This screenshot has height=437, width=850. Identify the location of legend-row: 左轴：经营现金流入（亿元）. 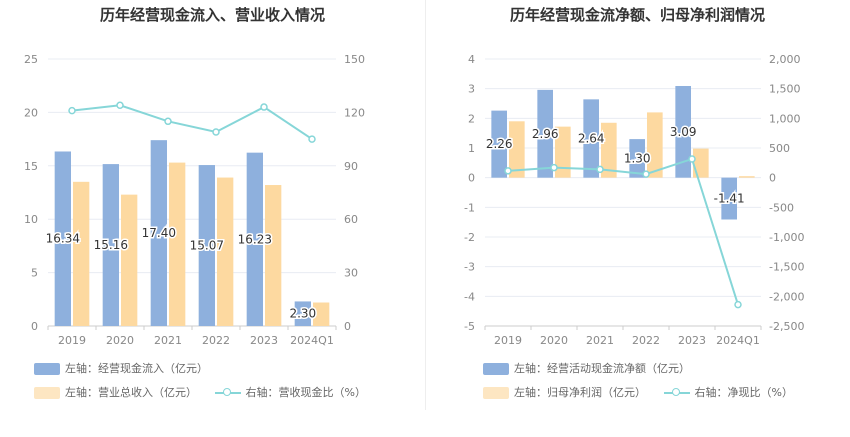
(128, 368).